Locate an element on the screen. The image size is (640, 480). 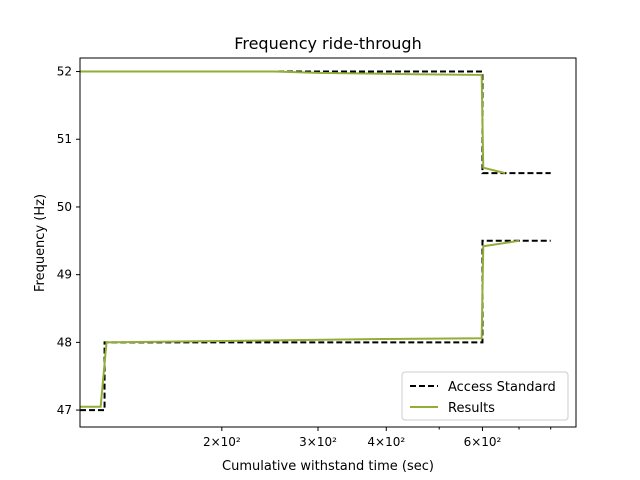
x-tick-label: 6×10² is located at coordinates (483, 442).